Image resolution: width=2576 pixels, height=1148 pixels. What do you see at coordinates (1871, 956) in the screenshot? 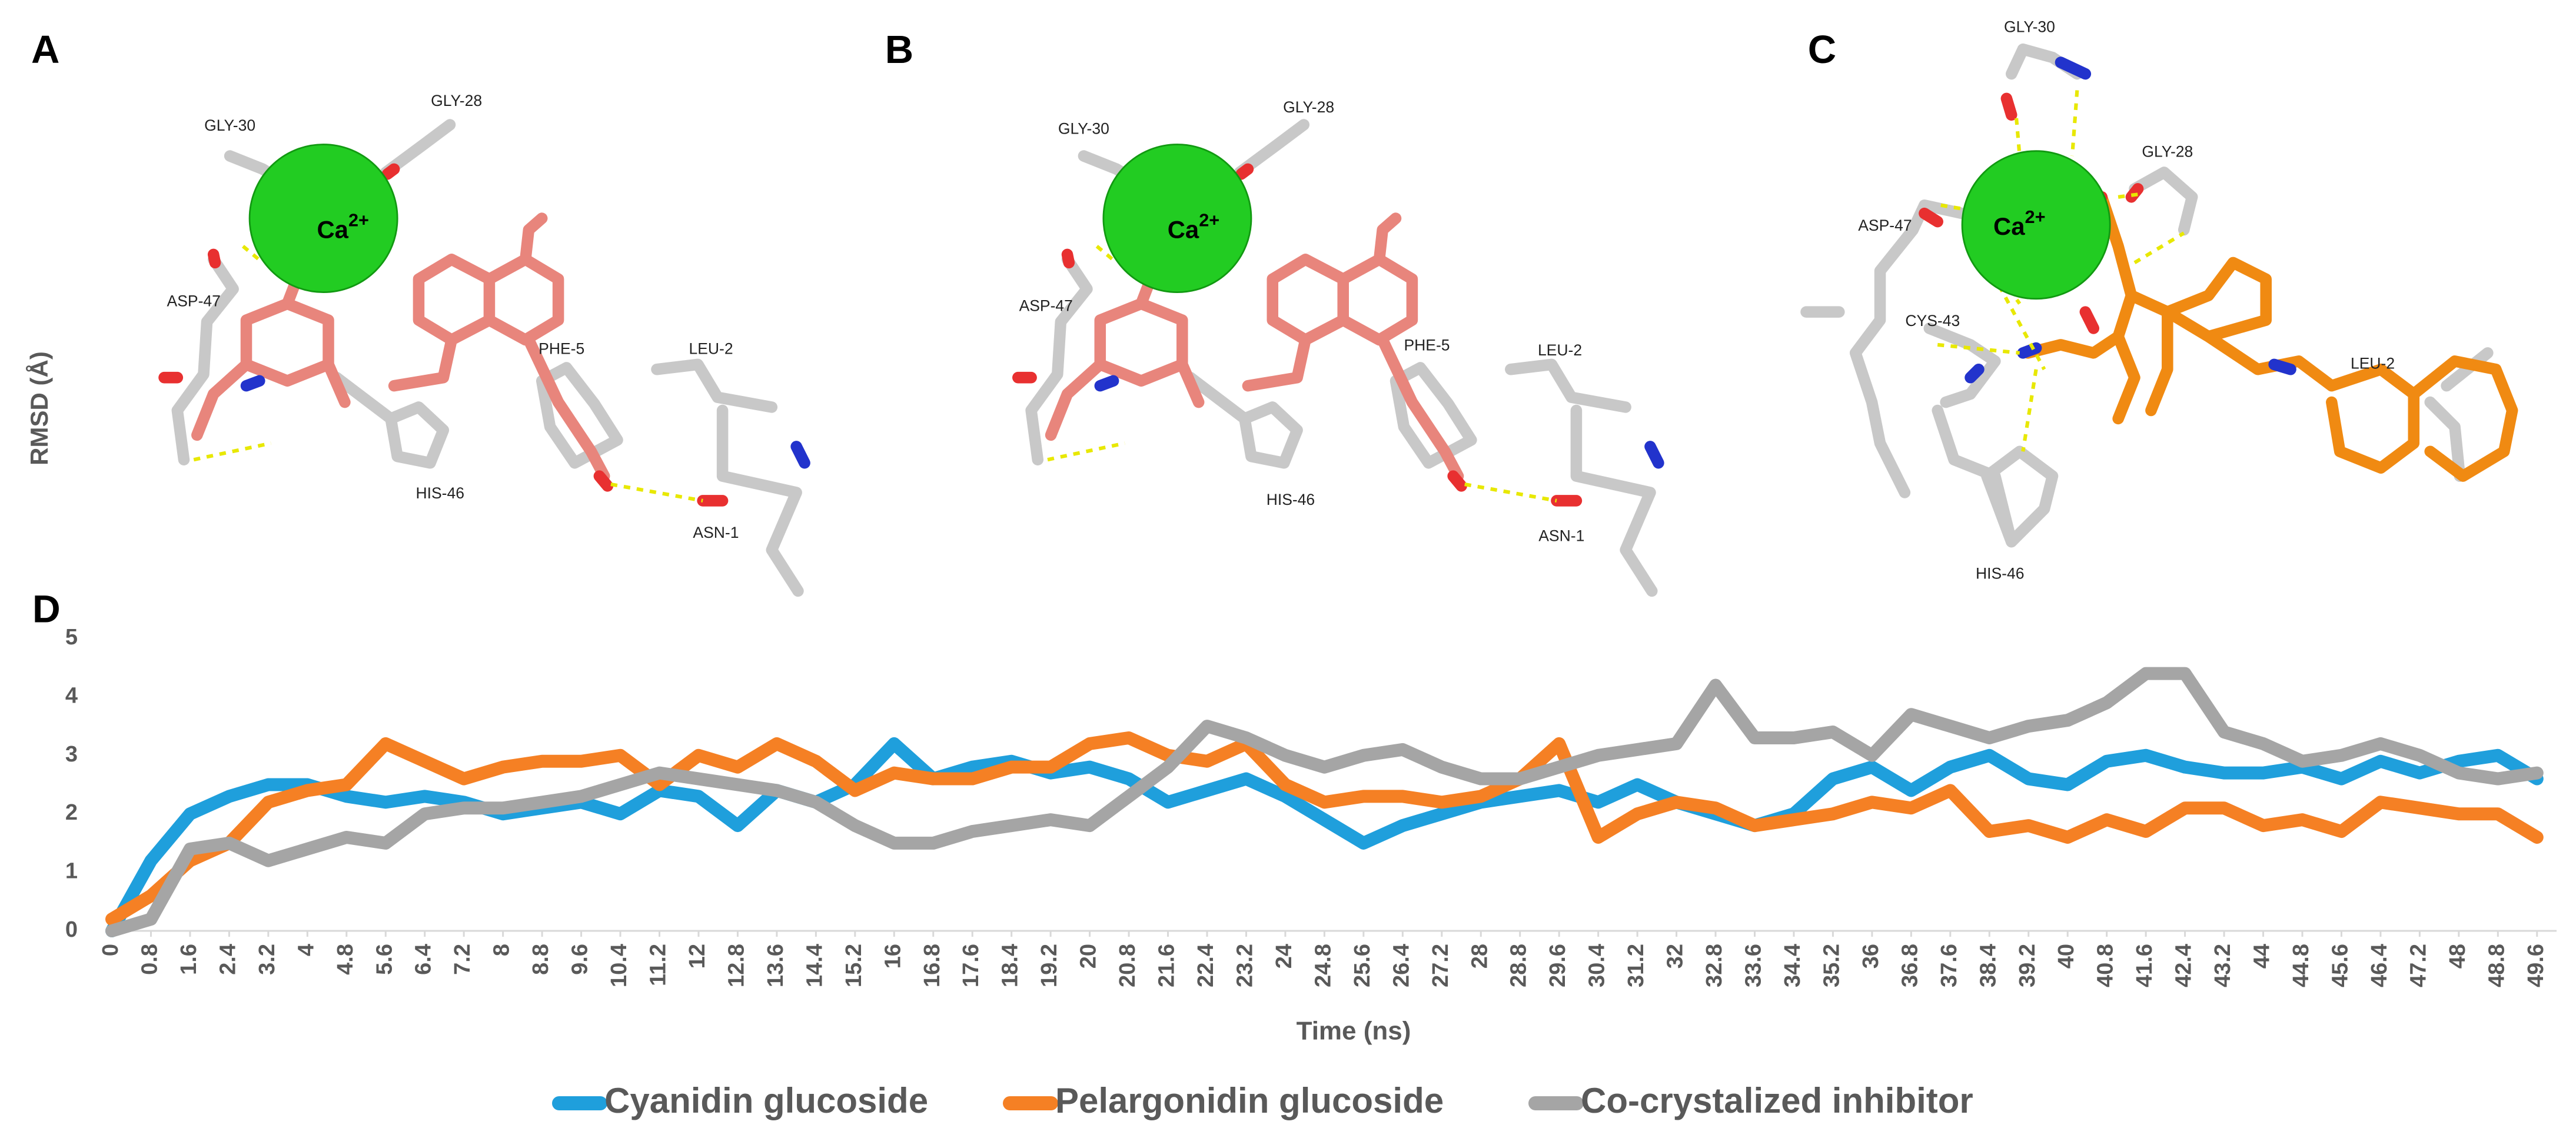
I see `x-tick-label: 36` at bounding box center [1871, 956].